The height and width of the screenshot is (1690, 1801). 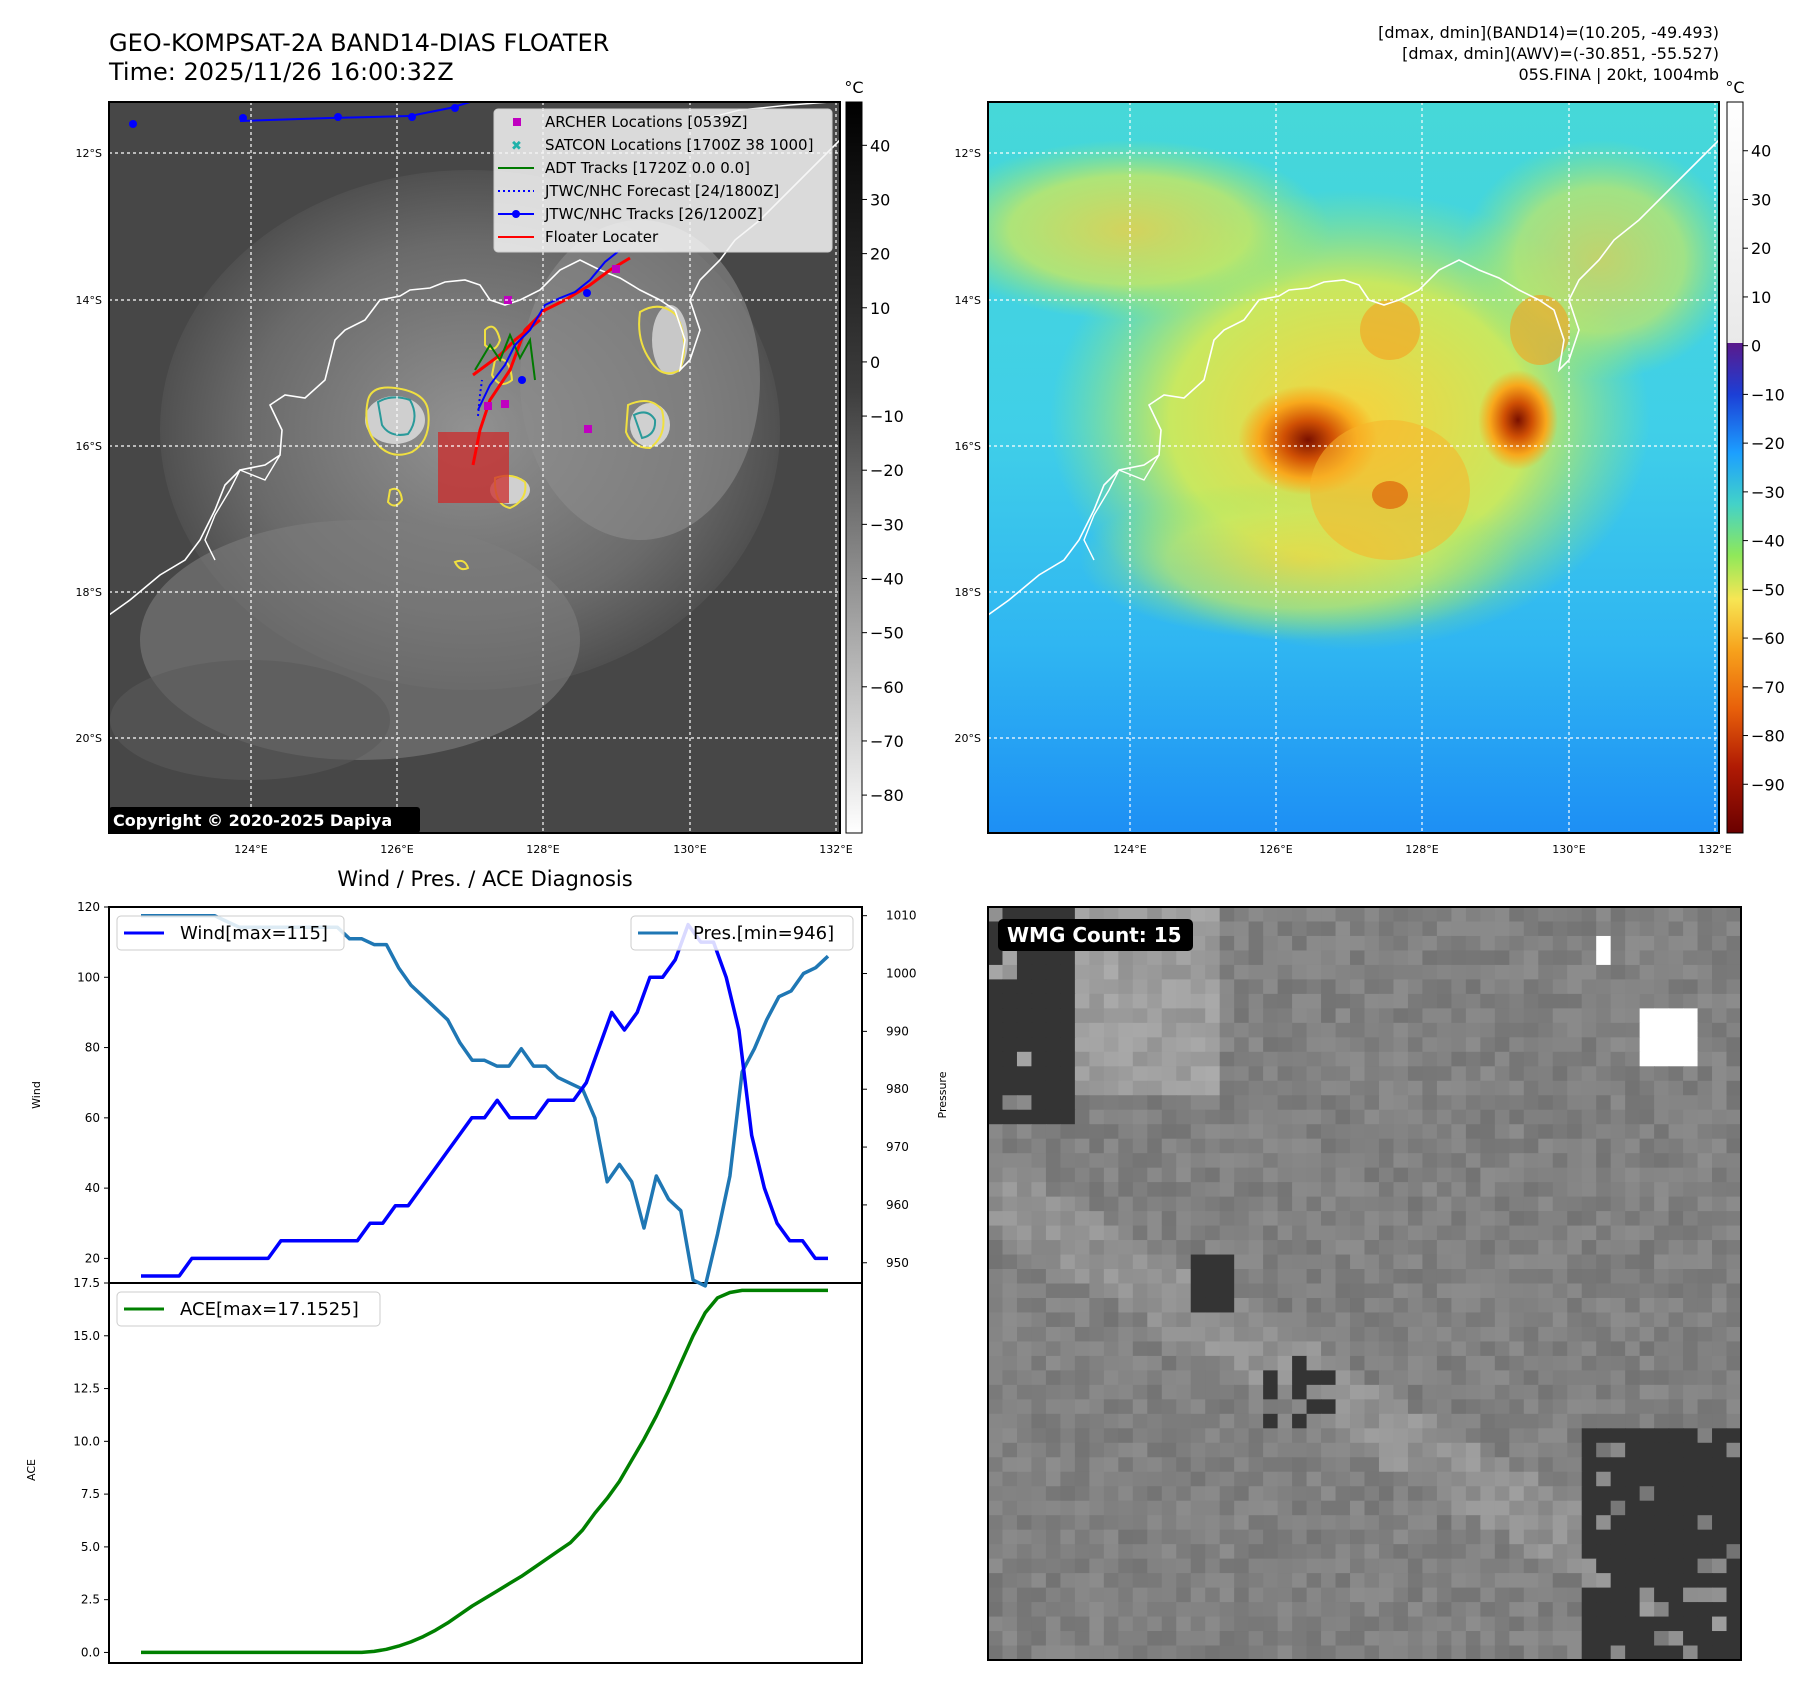 I want to click on pressure-legend: Pres.[min=946], so click(x=742, y=933).